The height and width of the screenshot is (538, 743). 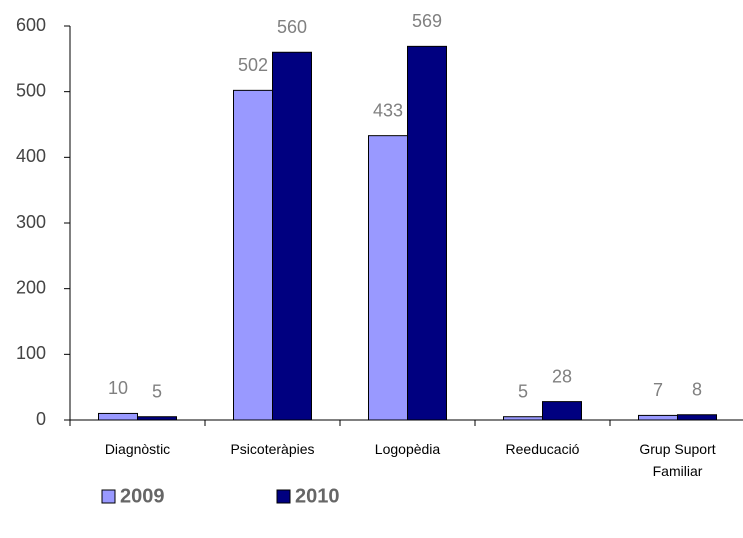 What do you see at coordinates (31, 156) in the screenshot?
I see `y-tick-label: 400` at bounding box center [31, 156].